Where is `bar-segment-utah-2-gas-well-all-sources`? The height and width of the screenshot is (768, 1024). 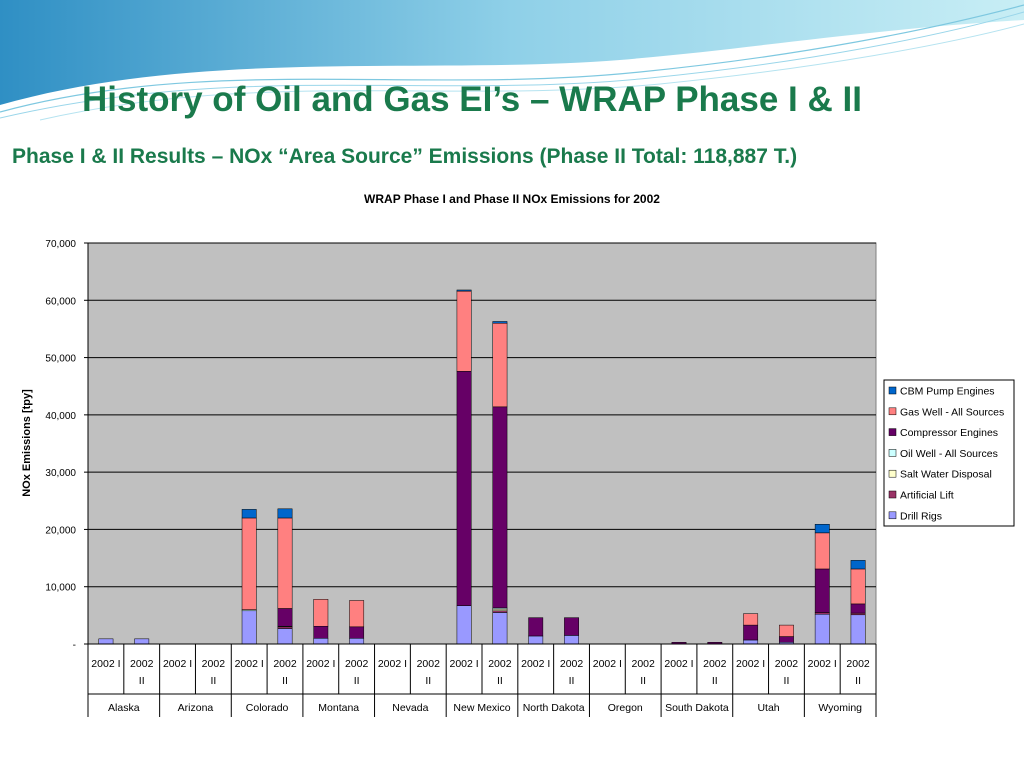
bar-segment-utah-2-gas-well-all-sources is located at coordinates (786, 630).